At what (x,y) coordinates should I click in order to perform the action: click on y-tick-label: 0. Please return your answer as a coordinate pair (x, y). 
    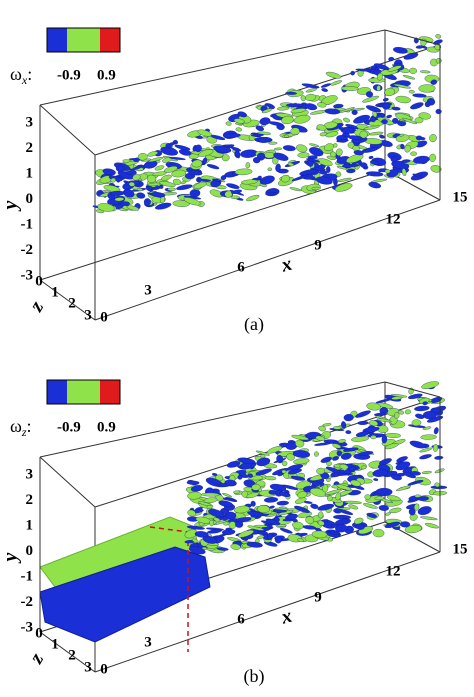
    Looking at the image, I should click on (30, 199).